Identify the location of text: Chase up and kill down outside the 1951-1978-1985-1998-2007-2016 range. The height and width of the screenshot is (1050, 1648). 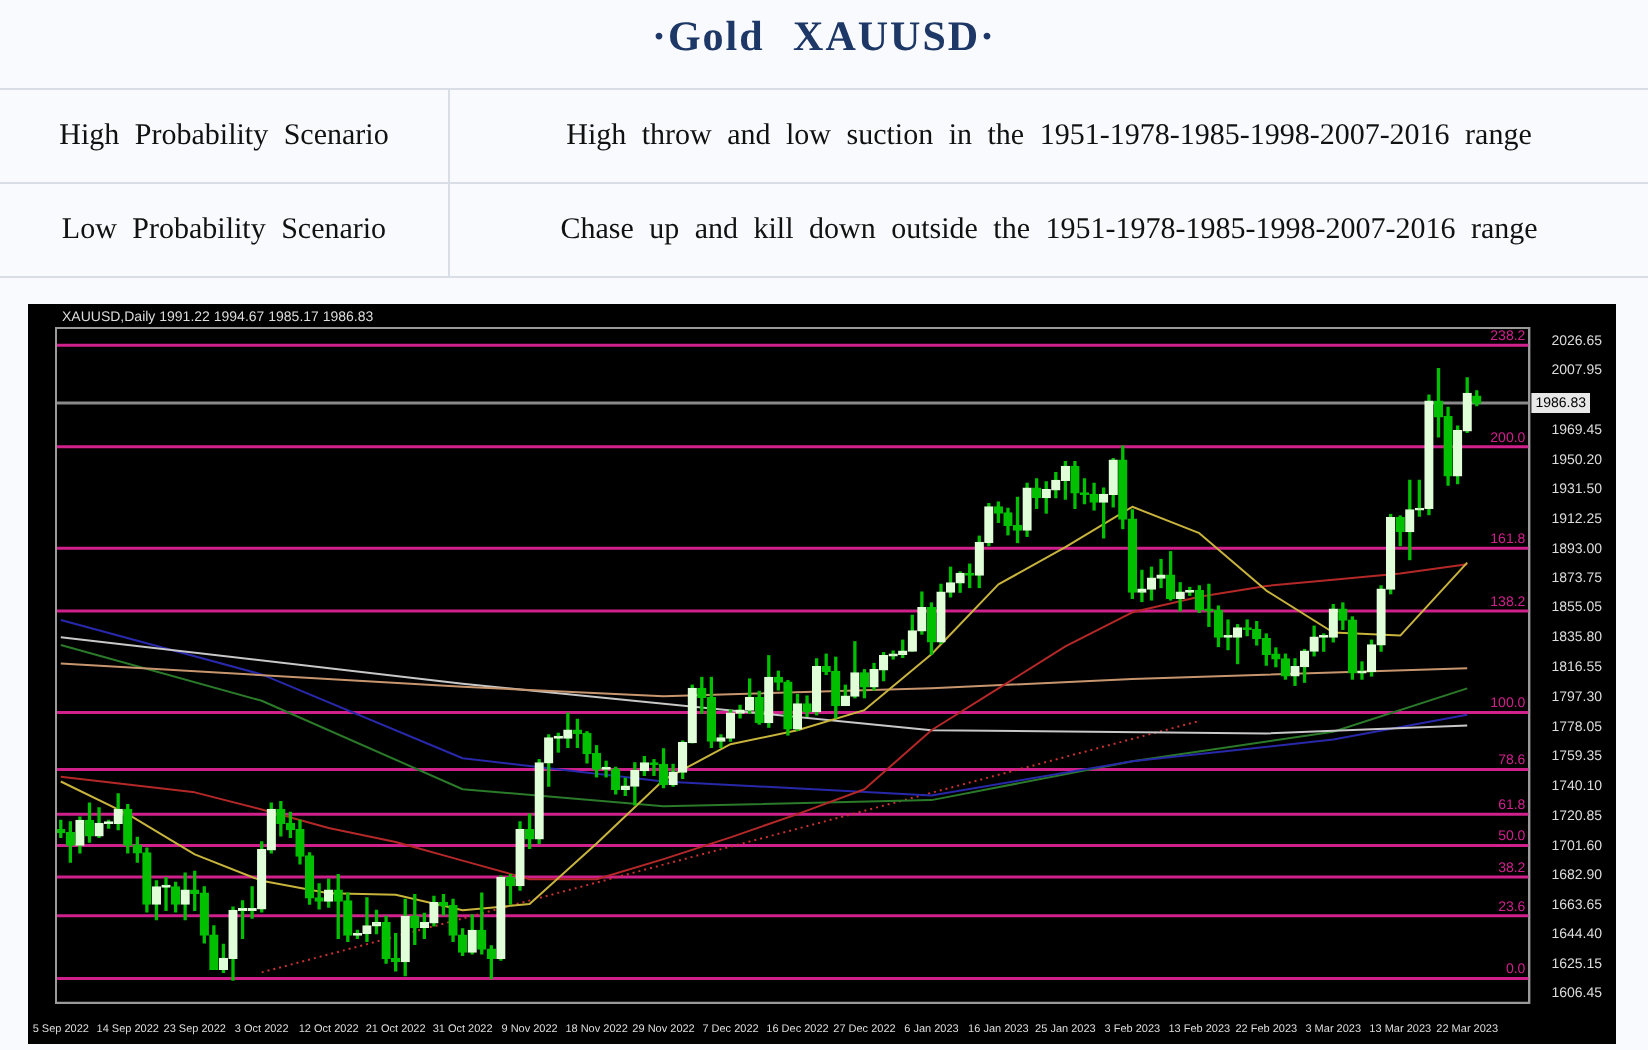
(1048, 230).